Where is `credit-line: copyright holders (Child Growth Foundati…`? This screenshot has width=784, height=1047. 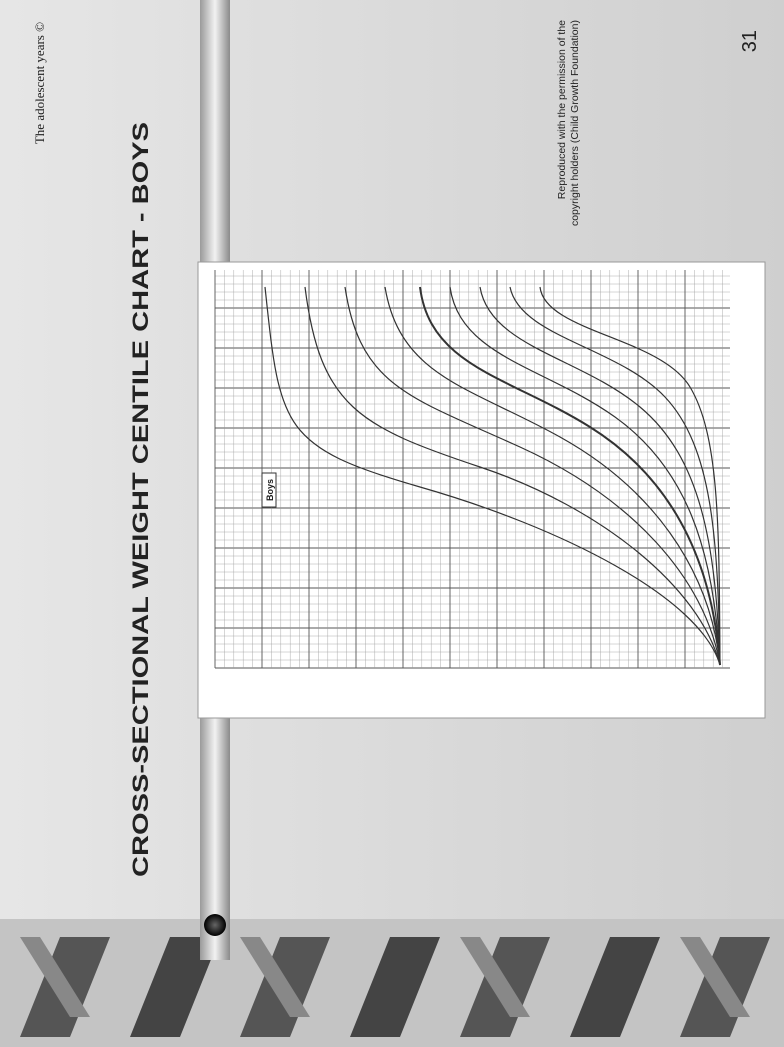 credit-line: copyright holders (Child Growth Foundati… is located at coordinates (575, 123).